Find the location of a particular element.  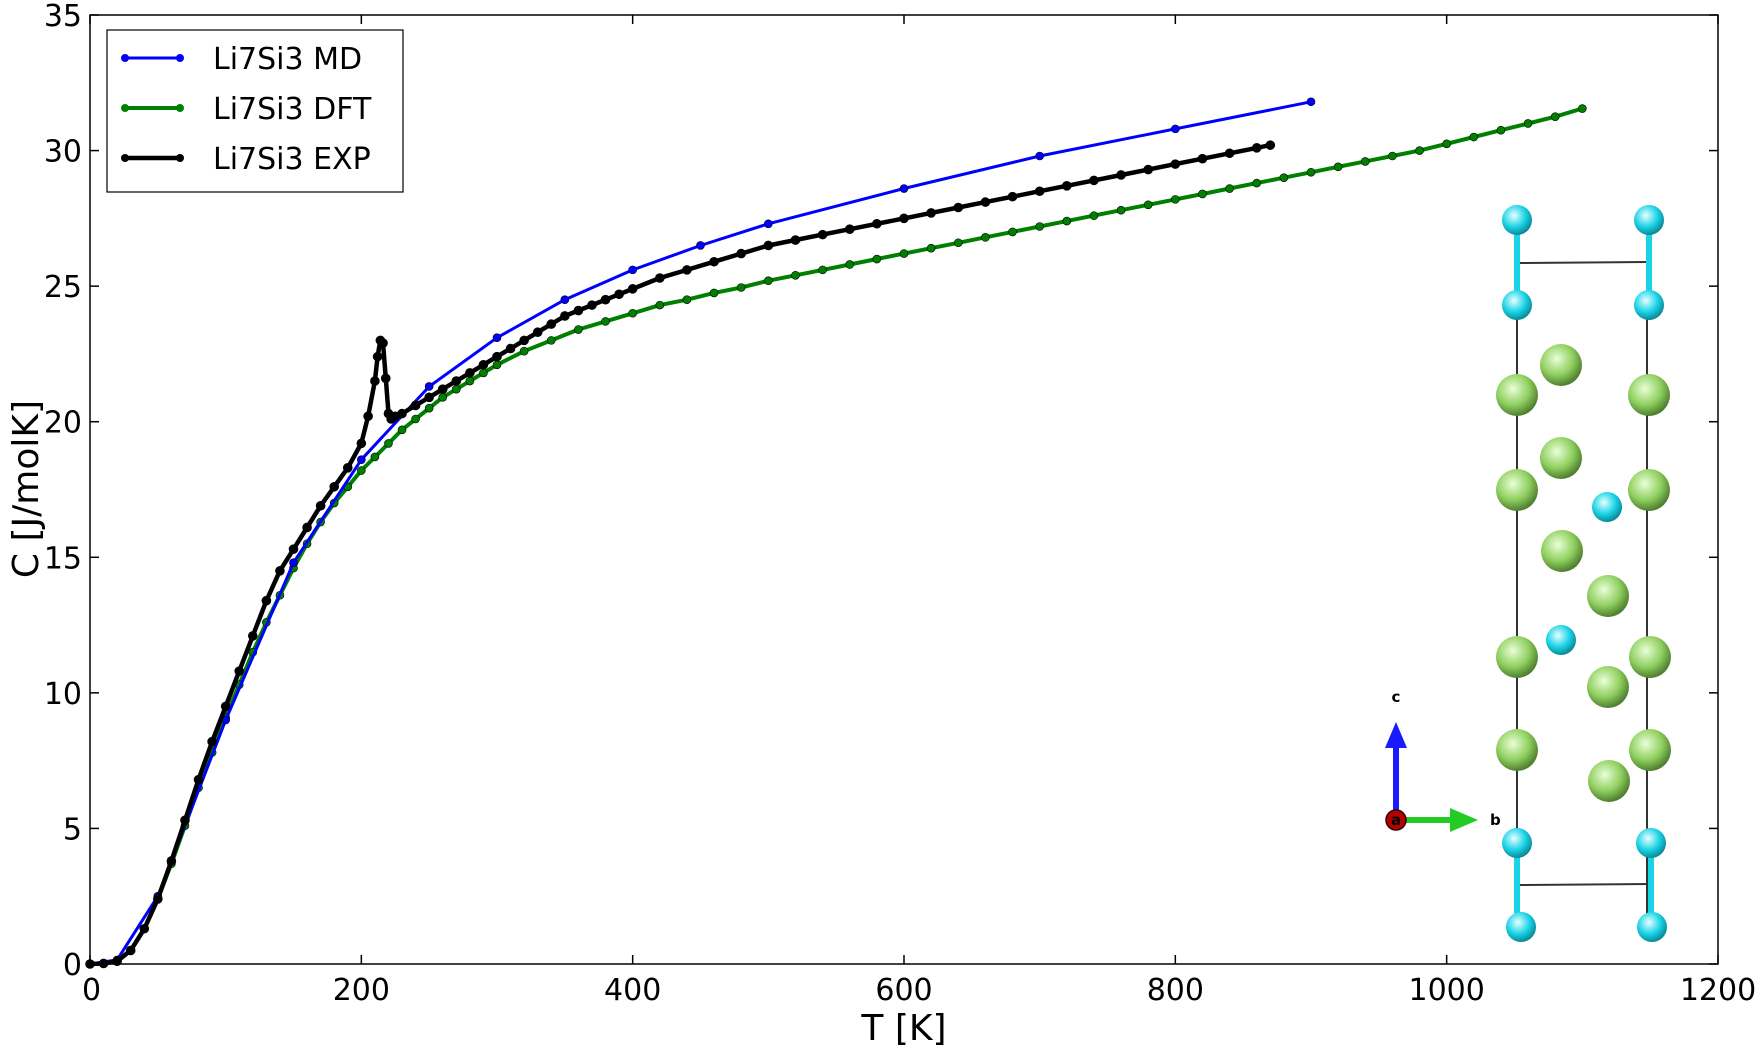

b-axis-label: b is located at coordinates (1495, 820).